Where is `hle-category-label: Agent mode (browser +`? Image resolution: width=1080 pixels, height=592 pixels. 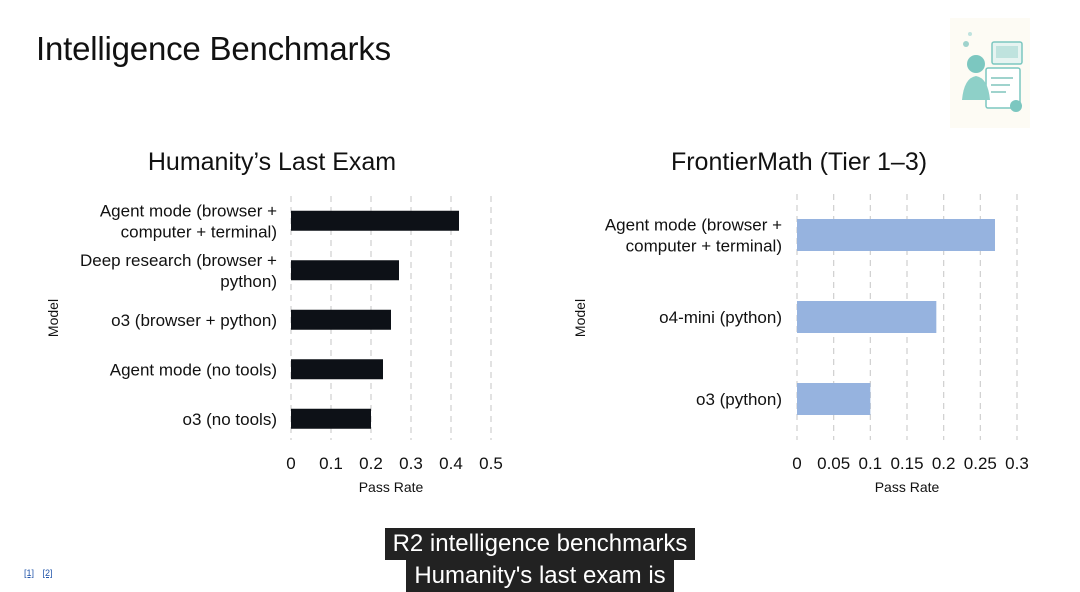 hle-category-label: Agent mode (browser + is located at coordinates (188, 210).